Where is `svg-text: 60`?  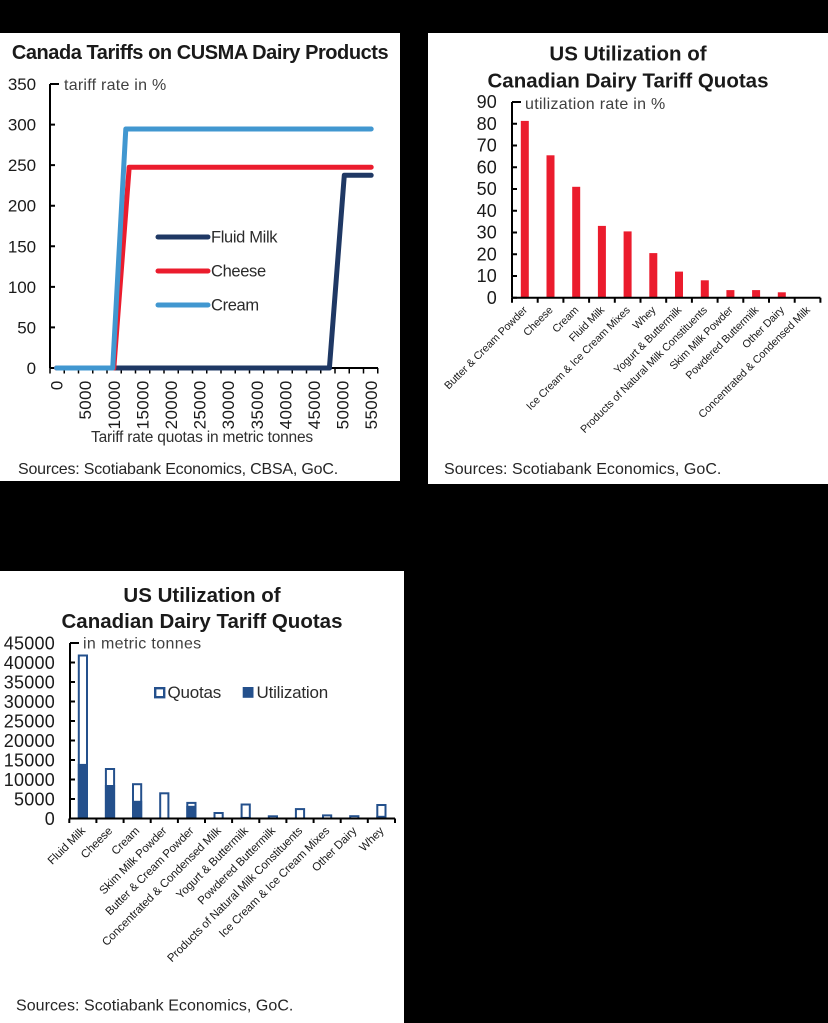 svg-text: 60 is located at coordinates (487, 167).